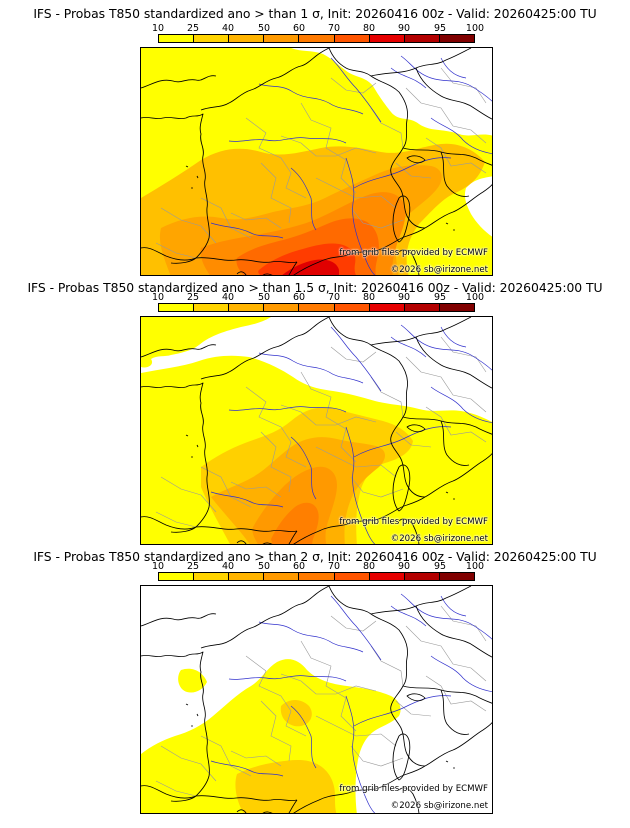  What do you see at coordinates (439, 806) in the screenshot?
I see `panel-3-copyright: ©2026 sb@irizone.net` at bounding box center [439, 806].